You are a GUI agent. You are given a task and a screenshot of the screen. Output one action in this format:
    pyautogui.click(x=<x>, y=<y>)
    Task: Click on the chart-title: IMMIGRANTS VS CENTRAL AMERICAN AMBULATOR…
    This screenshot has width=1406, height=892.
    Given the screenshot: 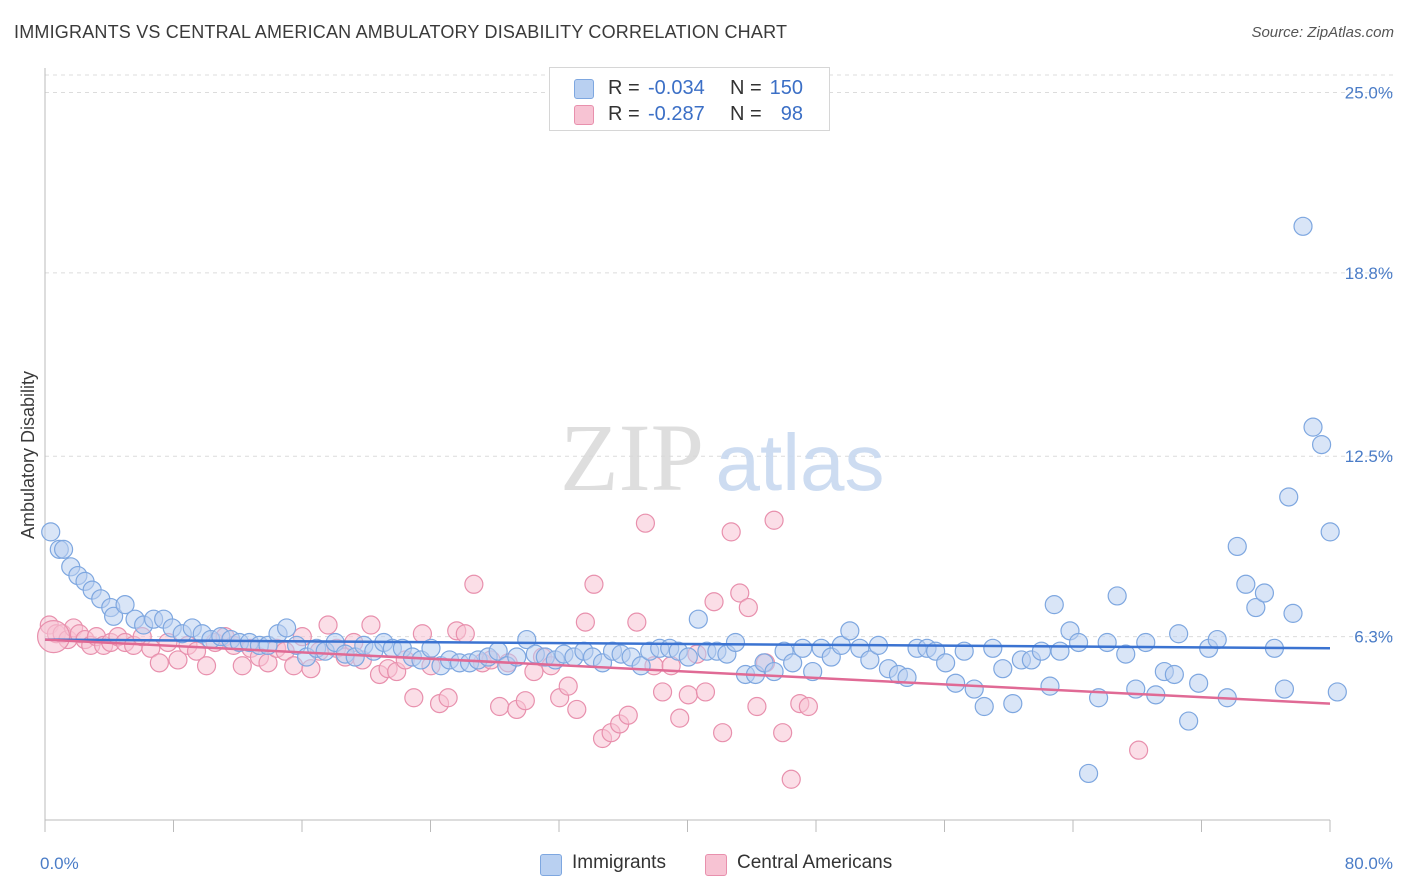 What is the action you would take?
    pyautogui.click(x=401, y=32)
    